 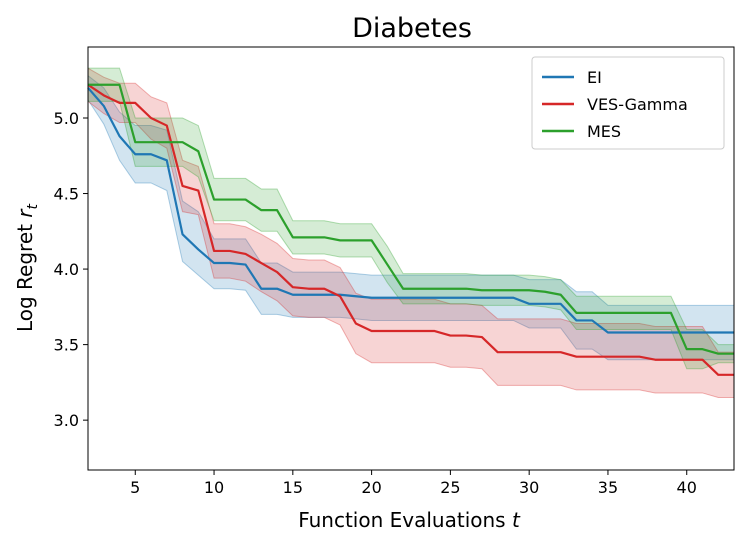 What do you see at coordinates (66, 345) in the screenshot?
I see `y-tick-label: 3.5` at bounding box center [66, 345].